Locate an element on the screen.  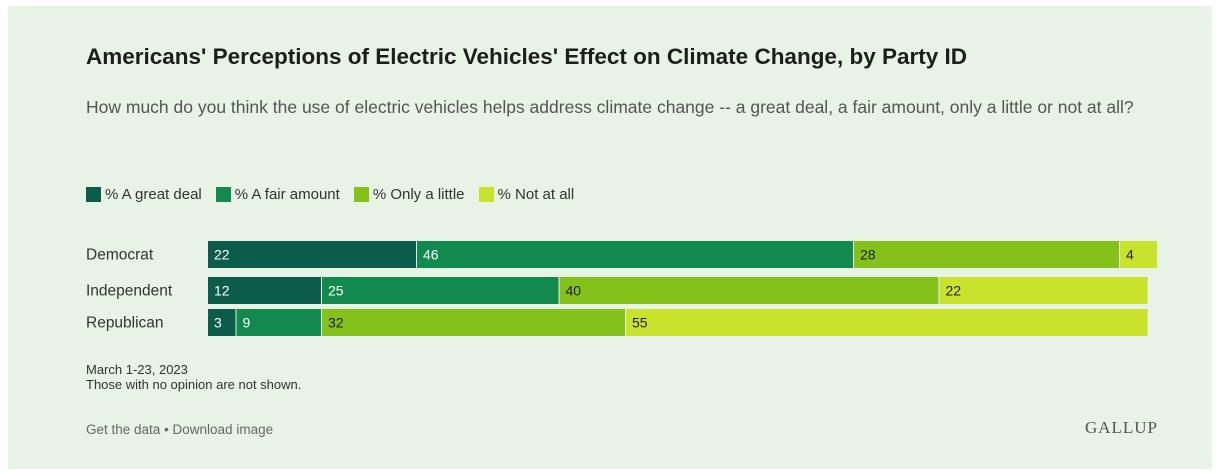
legend-label: % Not at all is located at coordinates (536, 194).